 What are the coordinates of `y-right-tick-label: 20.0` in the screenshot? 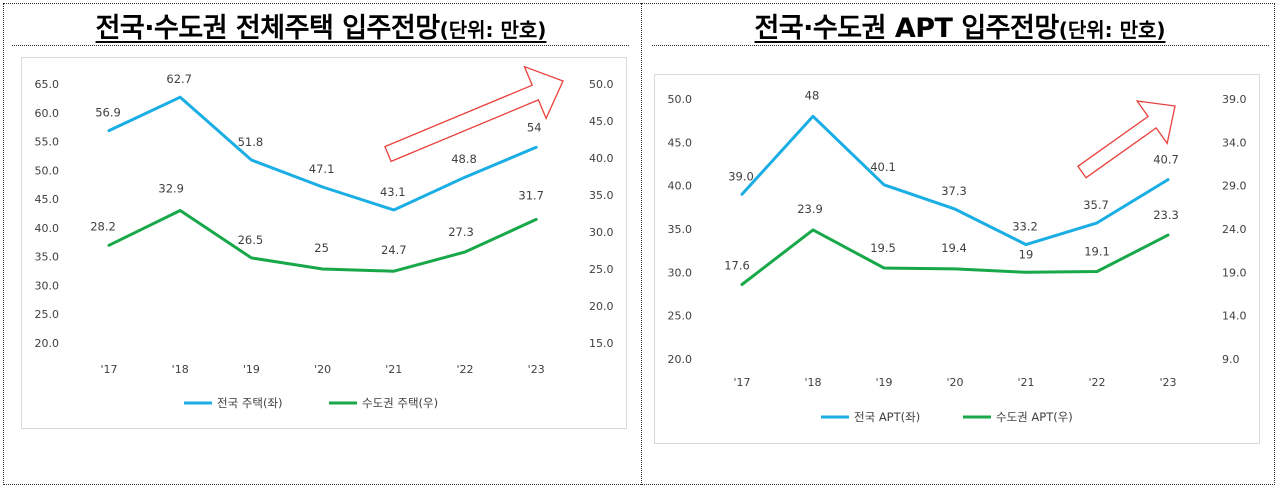 It's located at (601, 306).